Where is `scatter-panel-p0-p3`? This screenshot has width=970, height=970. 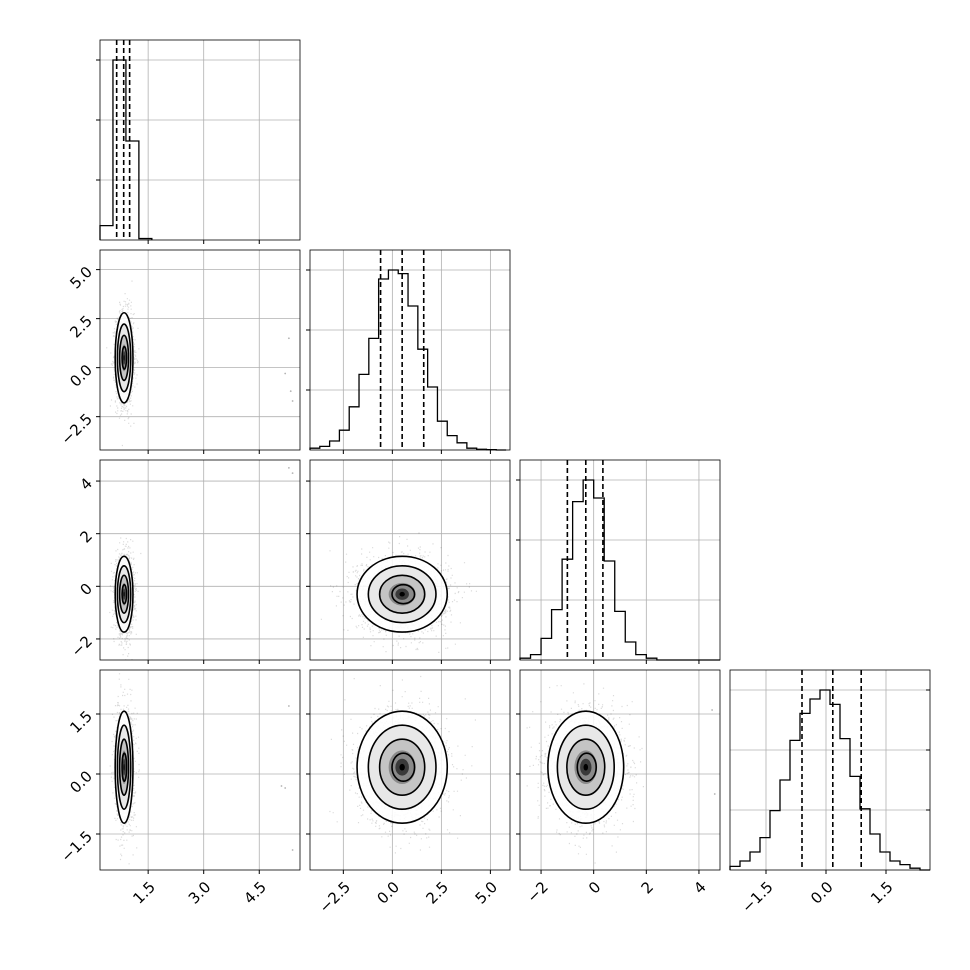
scatter-panel-p0-p3 is located at coordinates (198, 771).